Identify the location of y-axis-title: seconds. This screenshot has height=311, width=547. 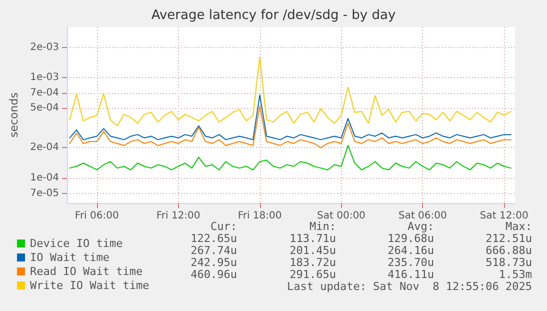
(13, 115).